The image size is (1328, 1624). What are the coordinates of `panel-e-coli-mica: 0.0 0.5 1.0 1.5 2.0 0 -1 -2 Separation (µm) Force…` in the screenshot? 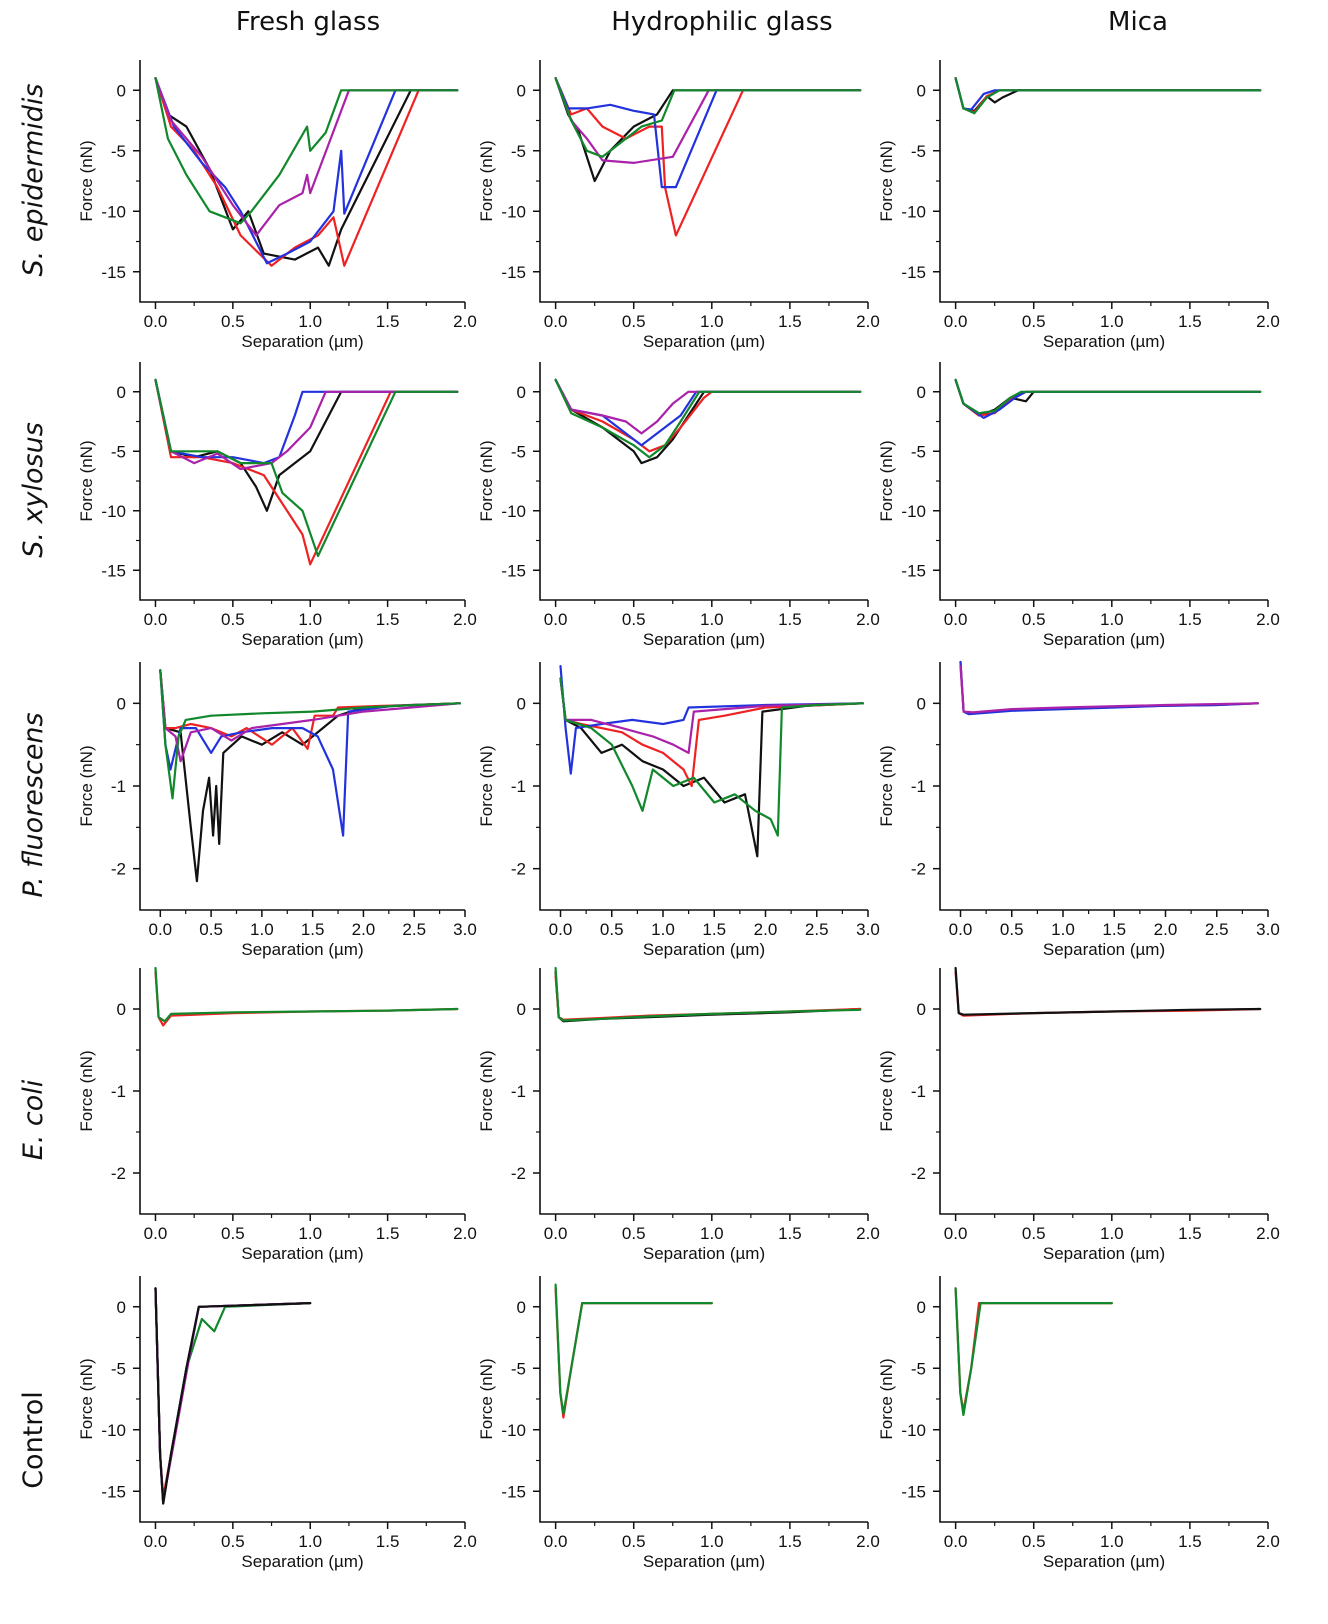 It's located at (1078, 1114).